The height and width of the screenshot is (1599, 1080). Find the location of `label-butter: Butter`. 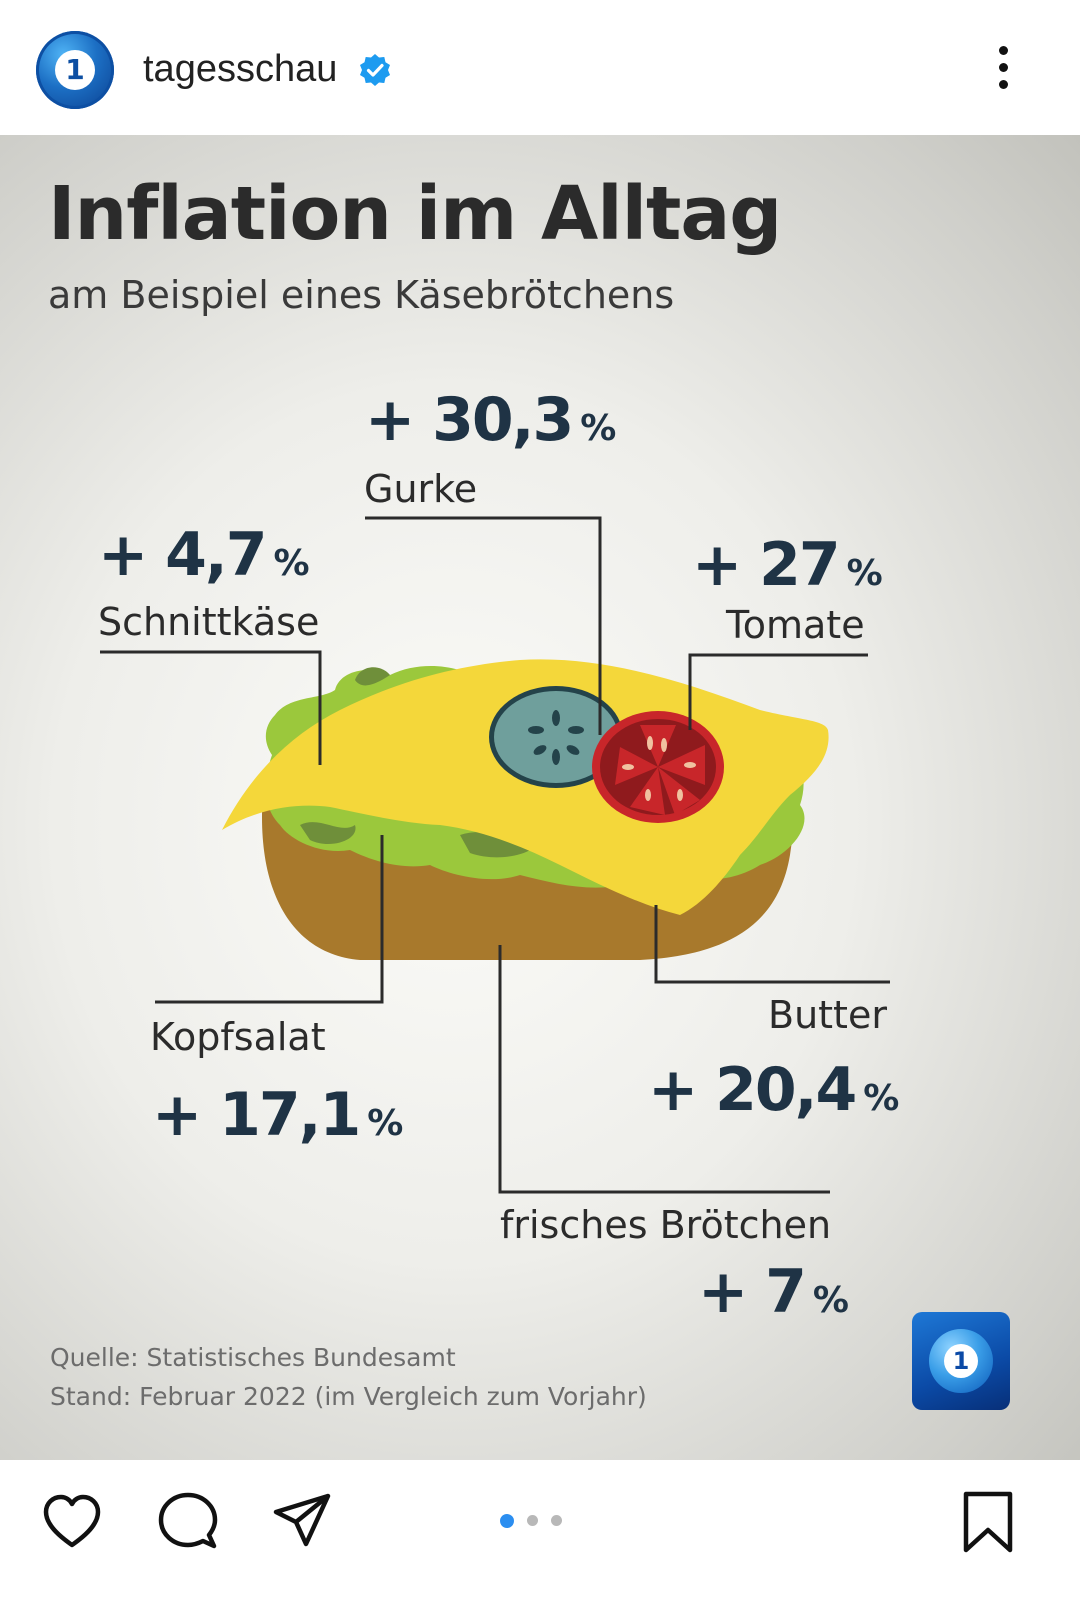

label-butter: Butter is located at coordinates (827, 1015).